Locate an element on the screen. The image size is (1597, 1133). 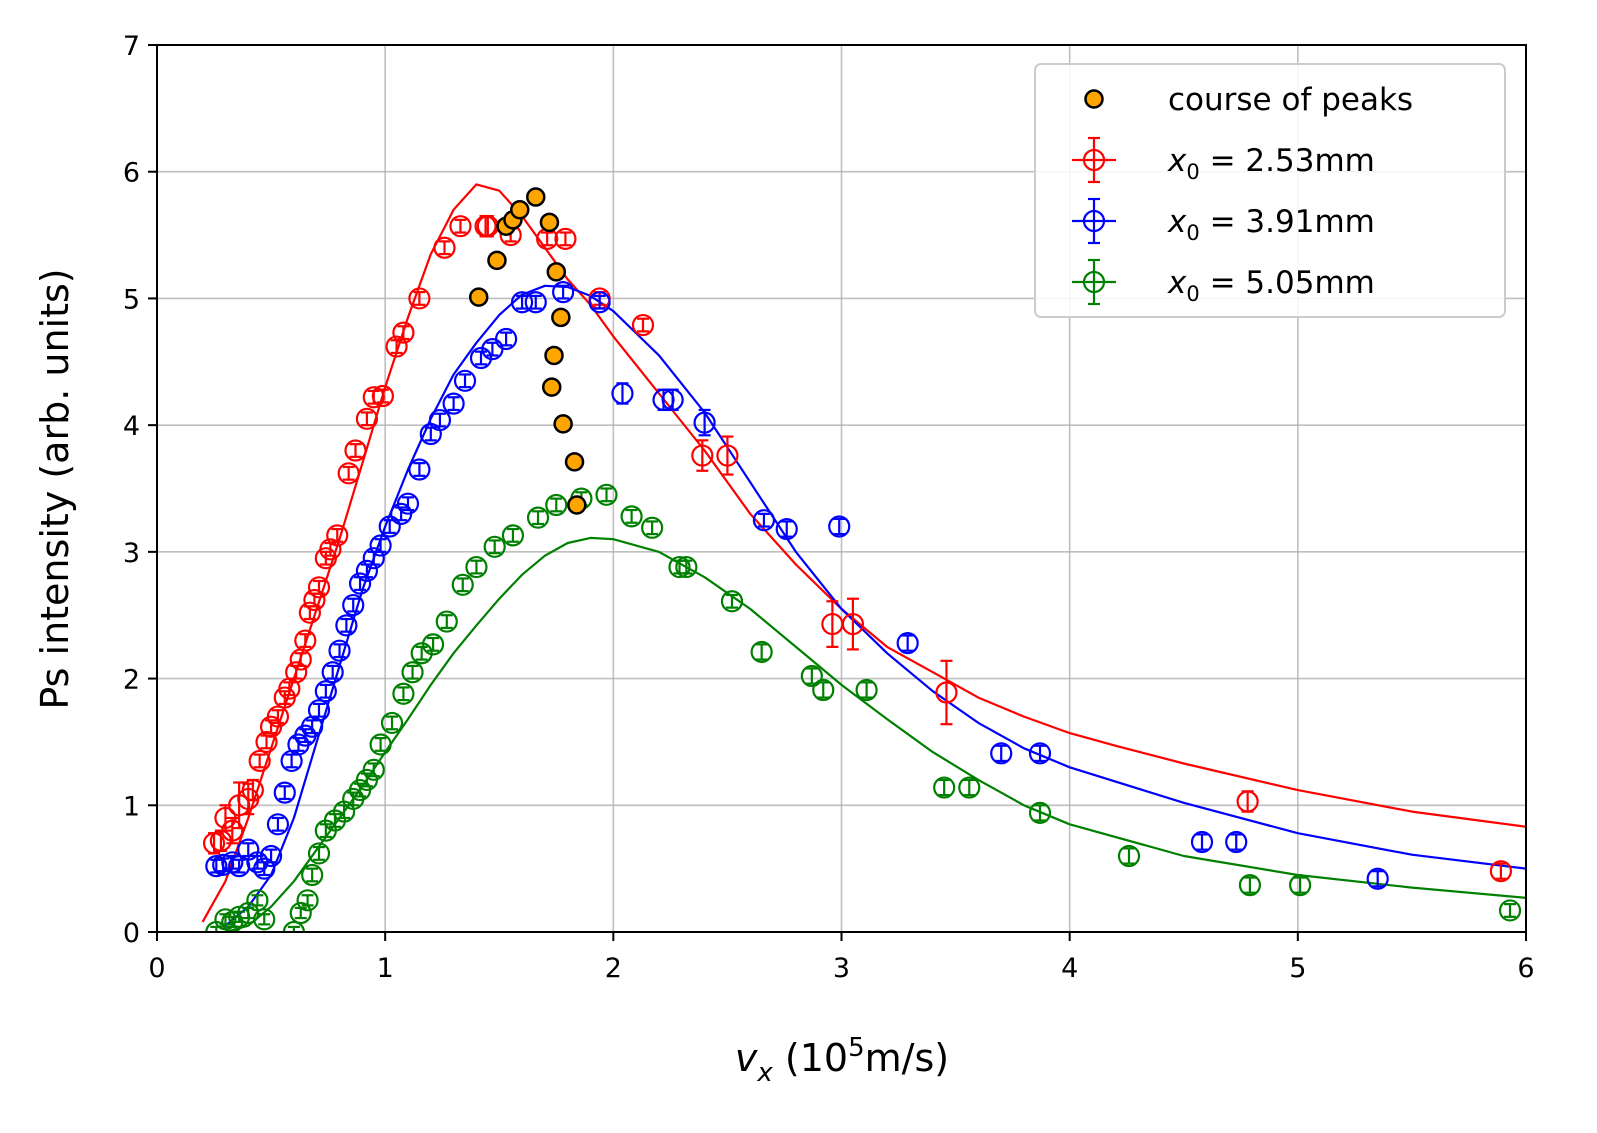
x-axis-ticks: 0 1 2 3 4 5 6 is located at coordinates (841, 958).